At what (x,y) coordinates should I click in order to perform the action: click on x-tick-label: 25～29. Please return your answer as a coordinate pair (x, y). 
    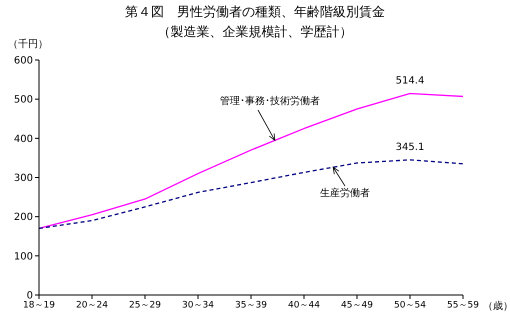
    Looking at the image, I should click on (145, 305).